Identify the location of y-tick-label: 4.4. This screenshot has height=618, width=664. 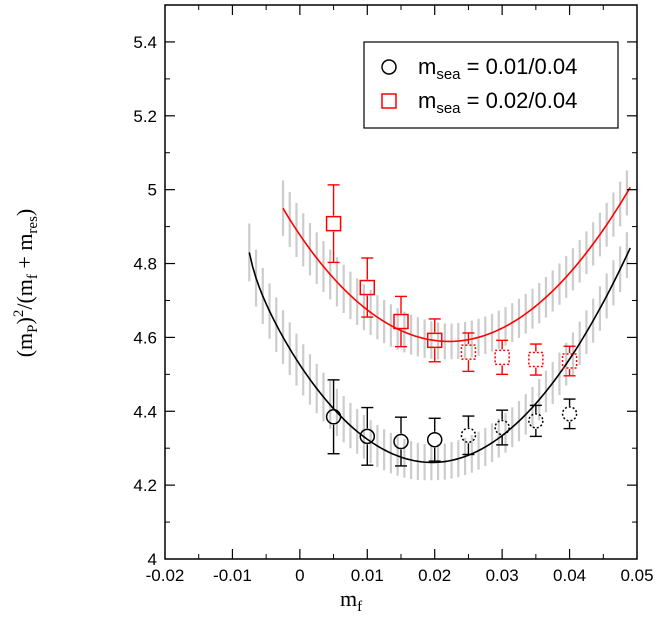
(145, 411).